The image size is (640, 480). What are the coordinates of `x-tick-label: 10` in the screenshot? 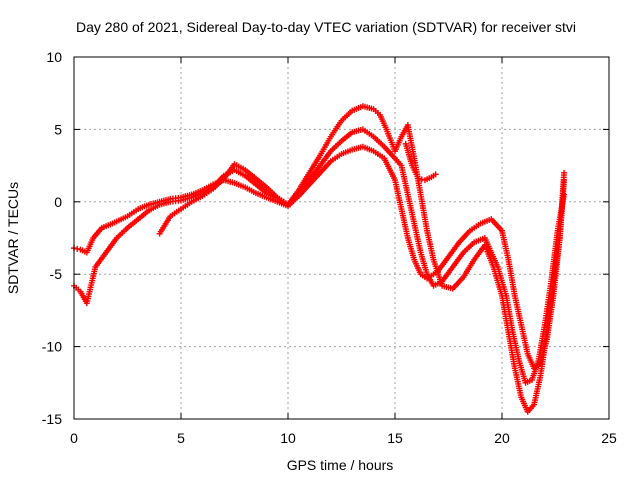 It's located at (288, 438).